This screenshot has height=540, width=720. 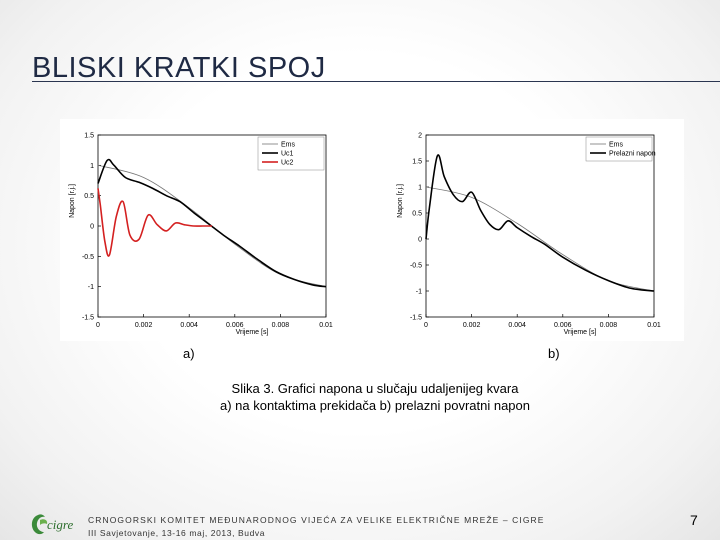 What do you see at coordinates (92, 227) in the screenshot?
I see `chart-a-y-tick-label: 0` at bounding box center [92, 227].